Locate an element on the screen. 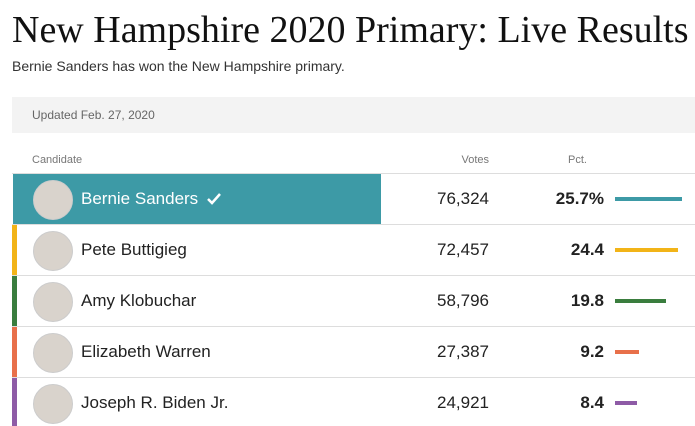 The width and height of the screenshot is (695, 426). votes: 24,921 is located at coordinates (463, 402).